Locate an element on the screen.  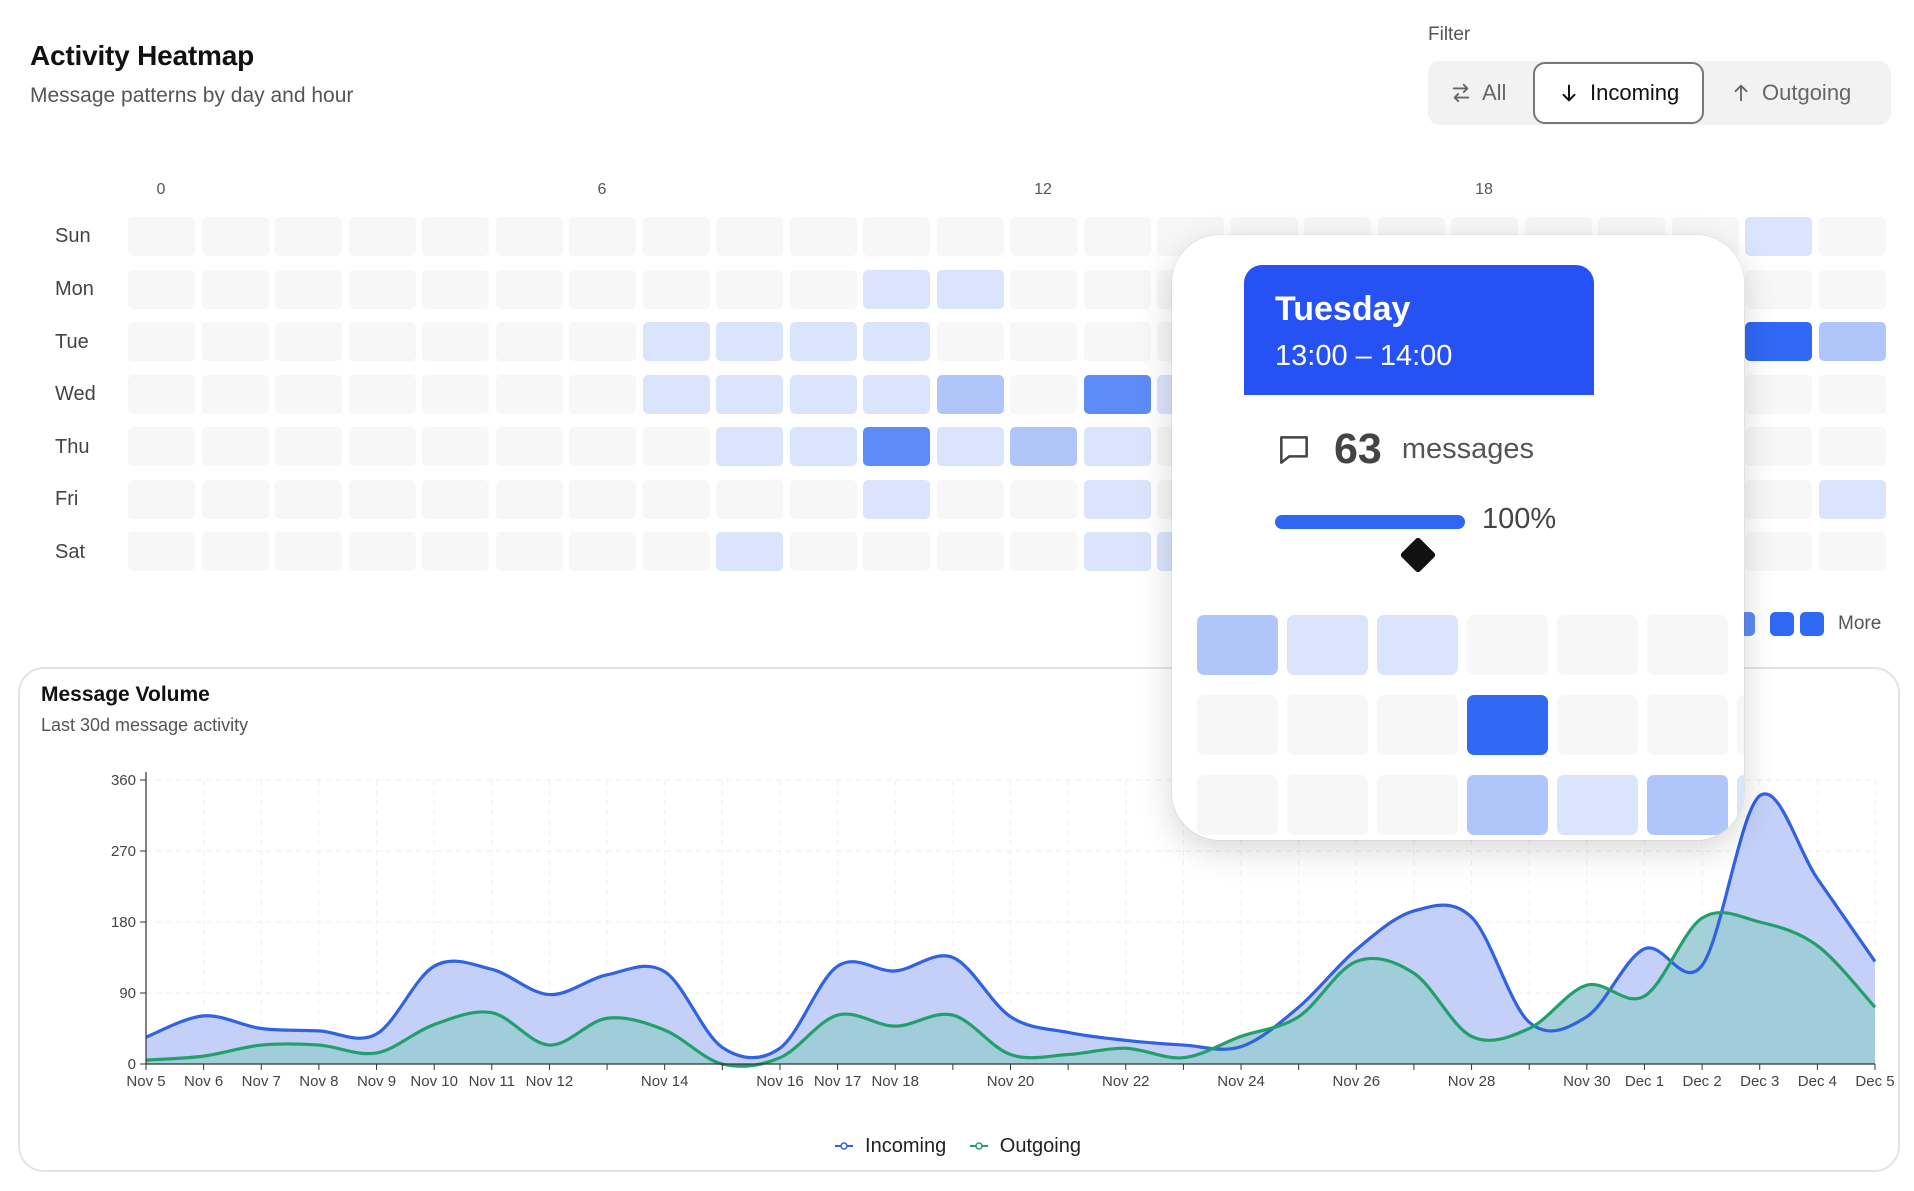
filter-option-all: All is located at coordinates (1478, 93).